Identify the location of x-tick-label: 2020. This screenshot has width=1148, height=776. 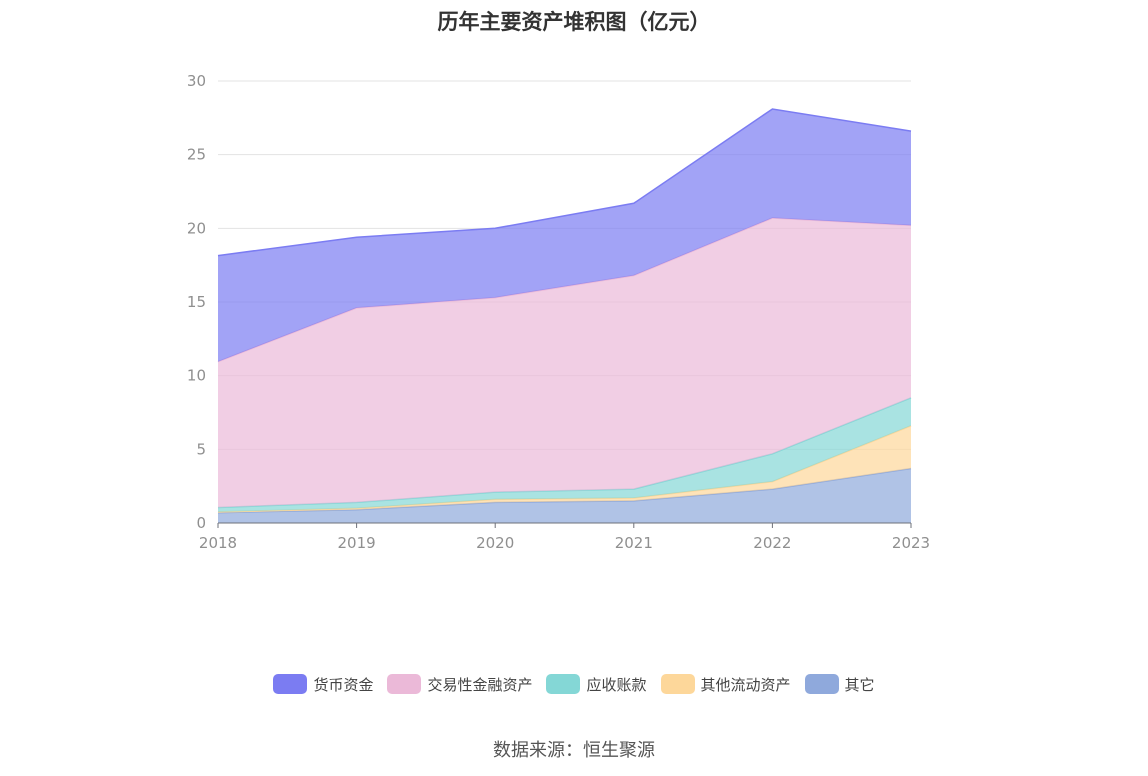
(495, 543).